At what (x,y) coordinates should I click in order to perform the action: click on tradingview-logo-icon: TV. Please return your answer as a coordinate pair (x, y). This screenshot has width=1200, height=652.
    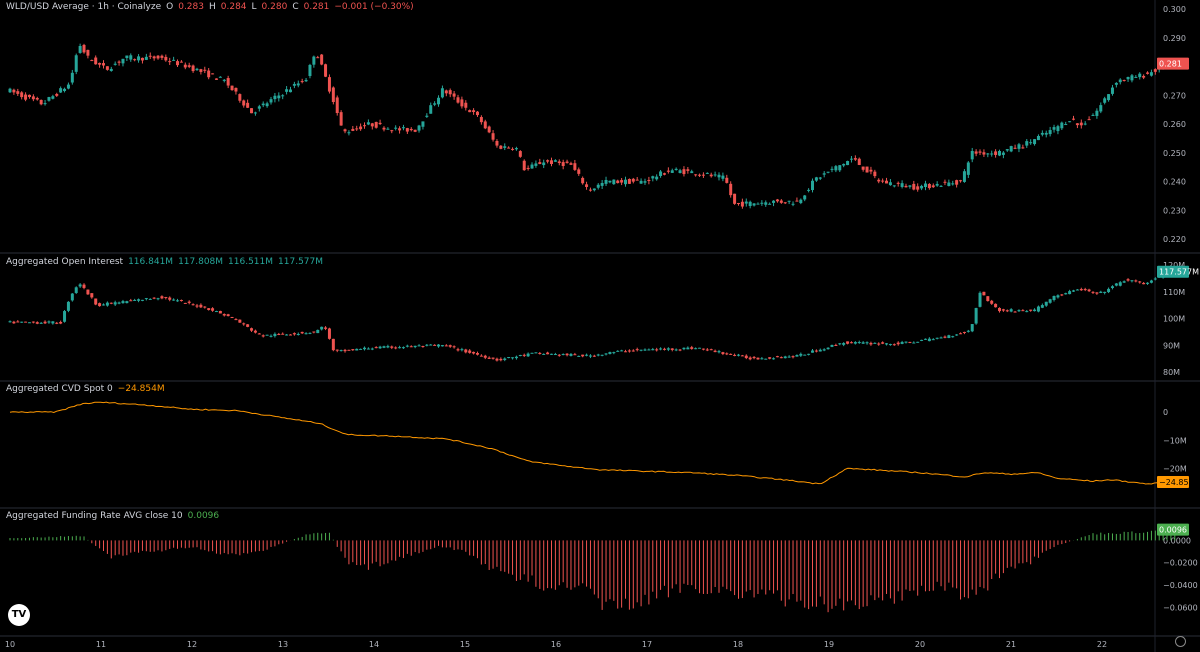
    Looking at the image, I should click on (19, 615).